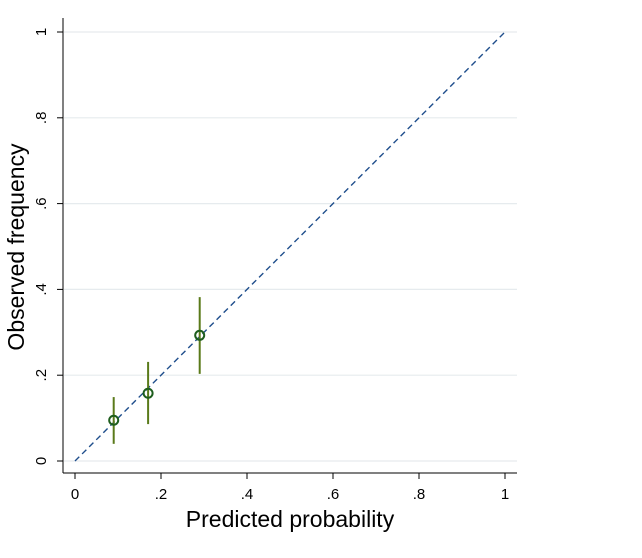 This screenshot has height=558, width=642. Describe the element at coordinates (419, 494) in the screenshot. I see `x-tick-label: .8` at that location.